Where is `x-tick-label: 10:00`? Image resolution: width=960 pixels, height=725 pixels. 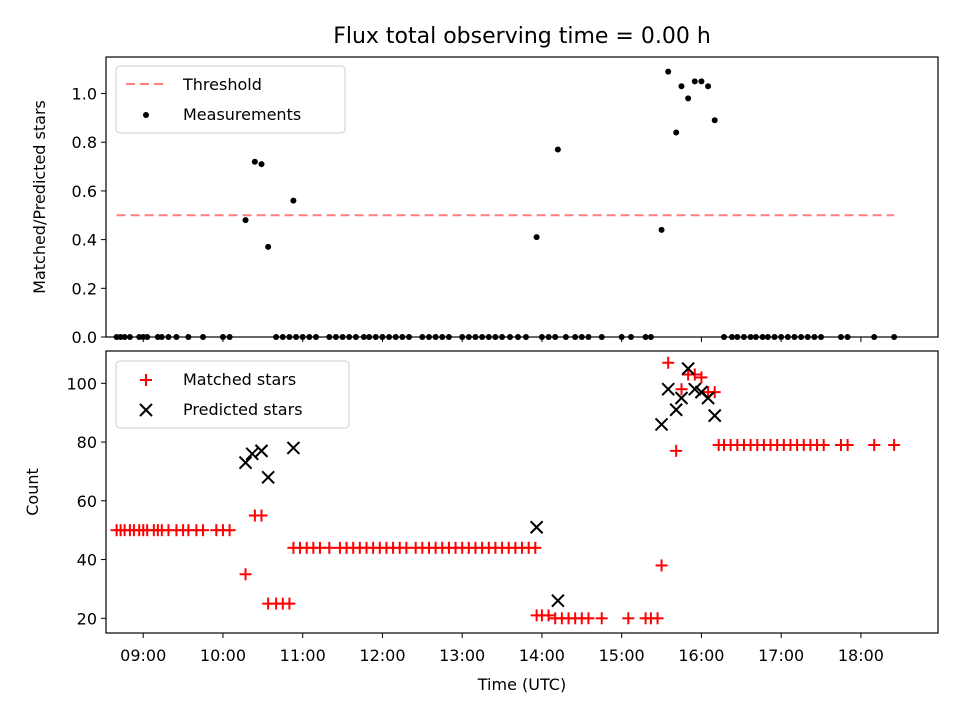 x-tick-label: 10:00 is located at coordinates (223, 655).